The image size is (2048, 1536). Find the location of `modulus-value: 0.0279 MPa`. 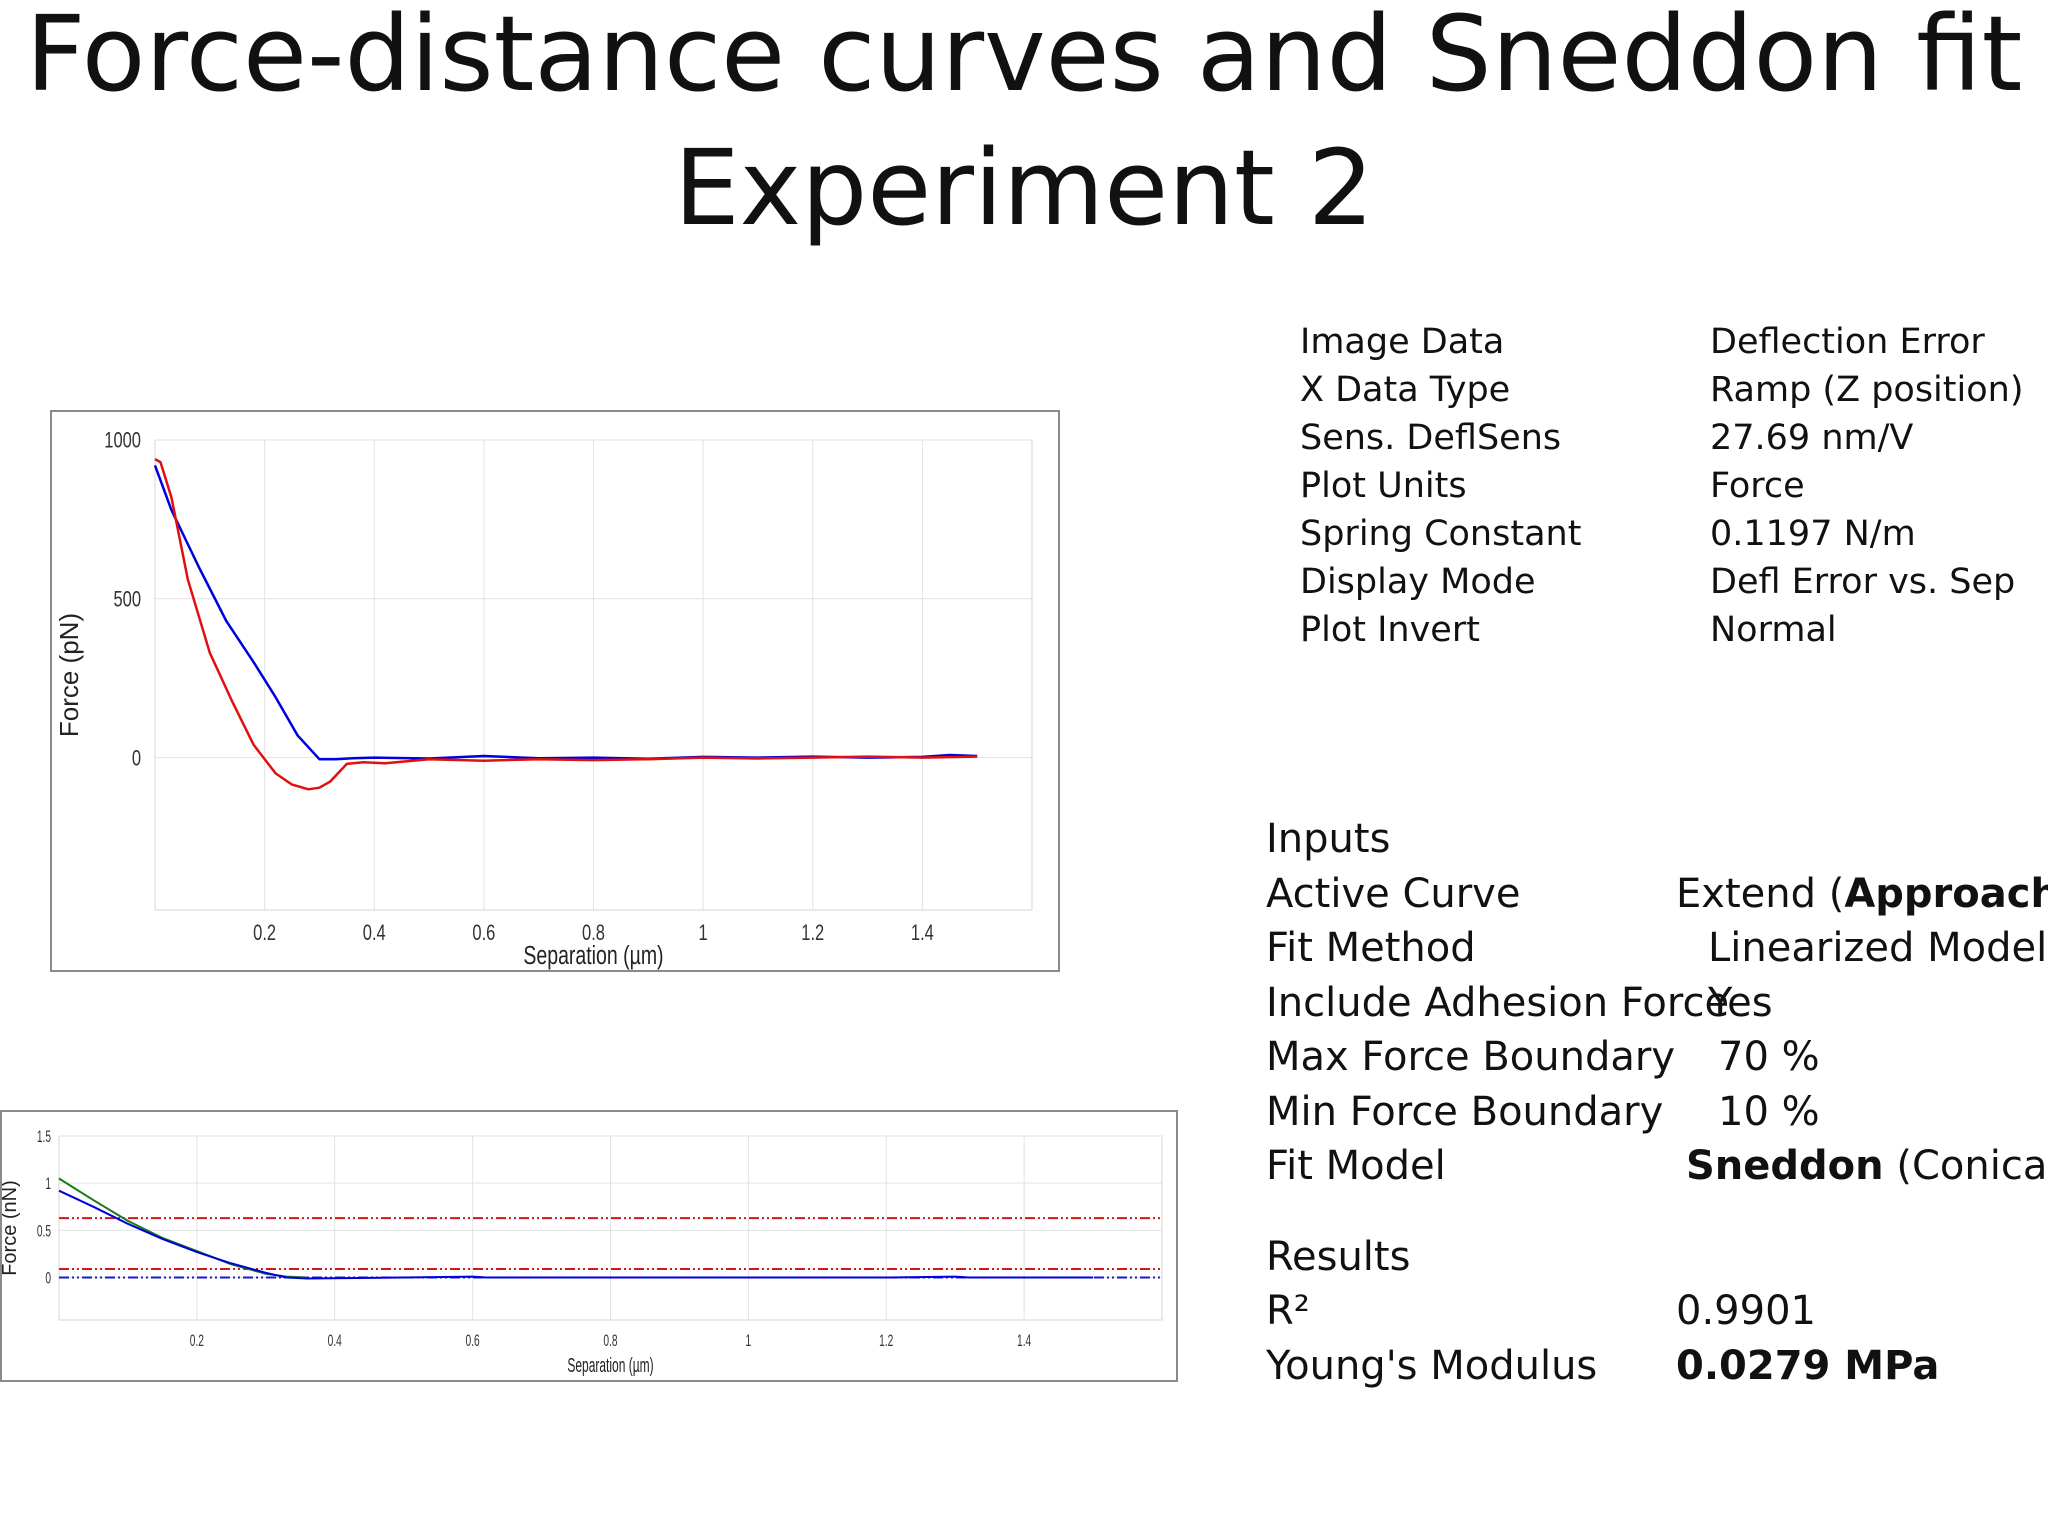

modulus-value: 0.0279 MPa is located at coordinates (1808, 1365).